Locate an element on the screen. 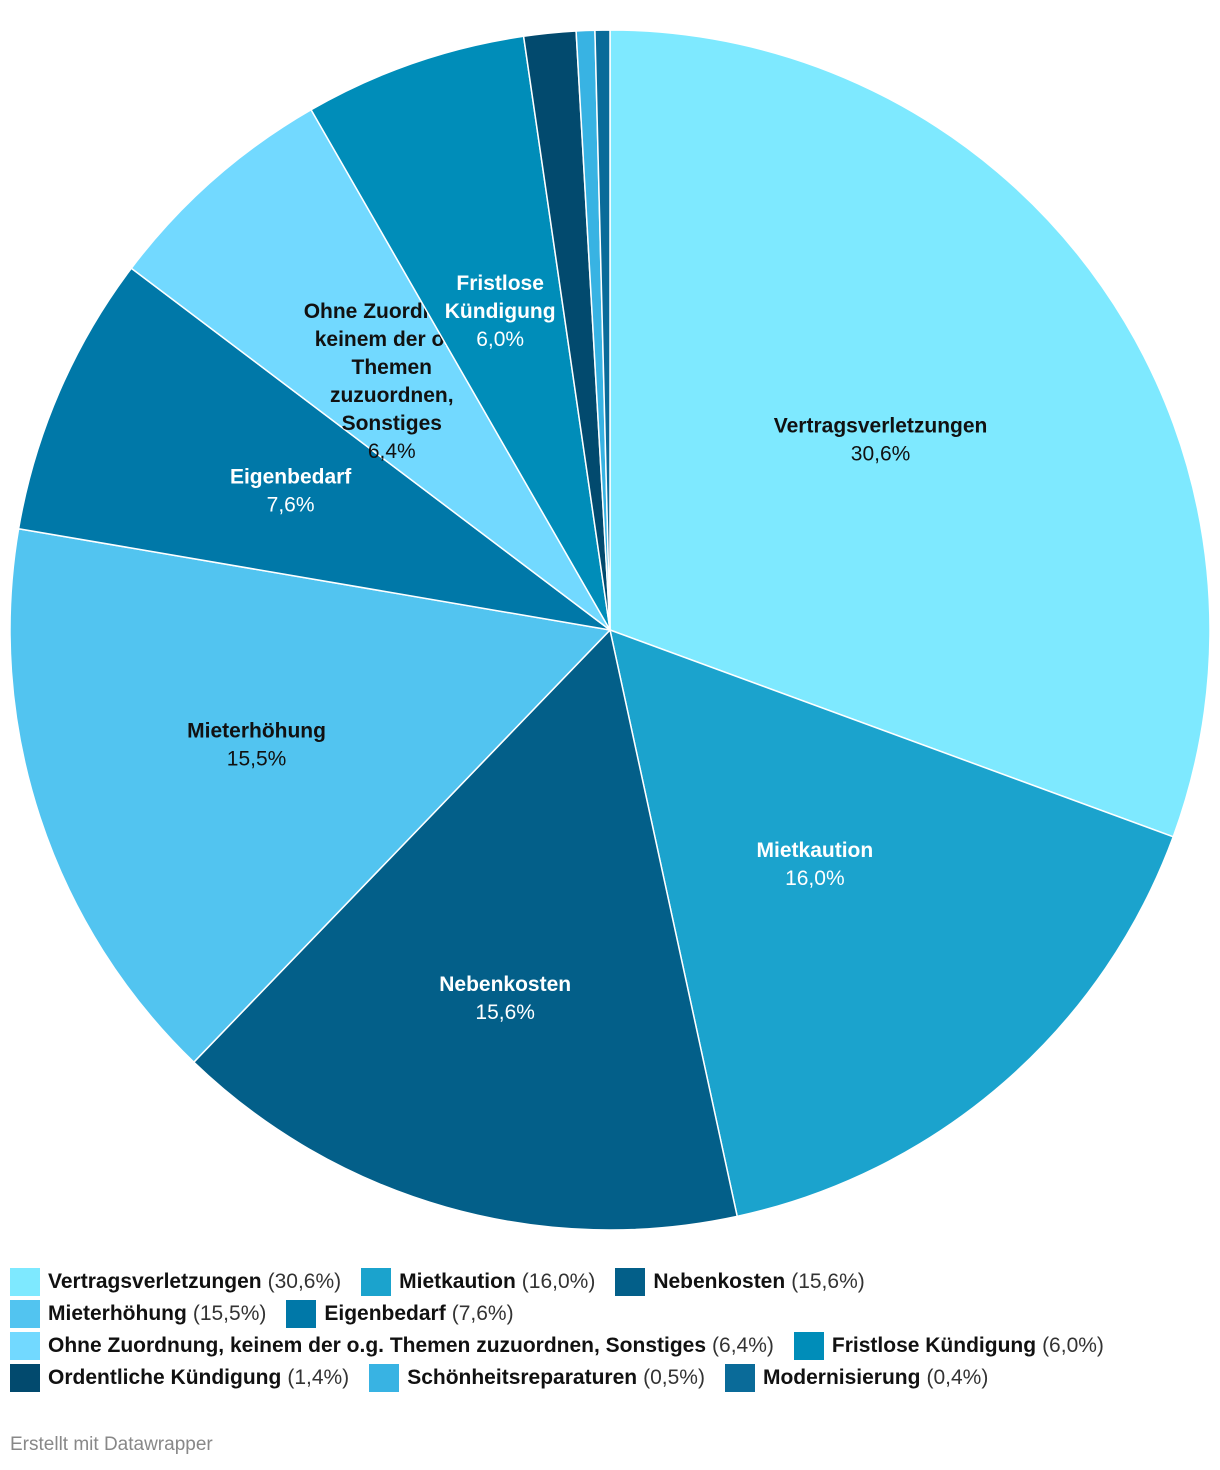 This screenshot has height=1470, width=1220. legend-value: (6,4%) is located at coordinates (743, 1345).